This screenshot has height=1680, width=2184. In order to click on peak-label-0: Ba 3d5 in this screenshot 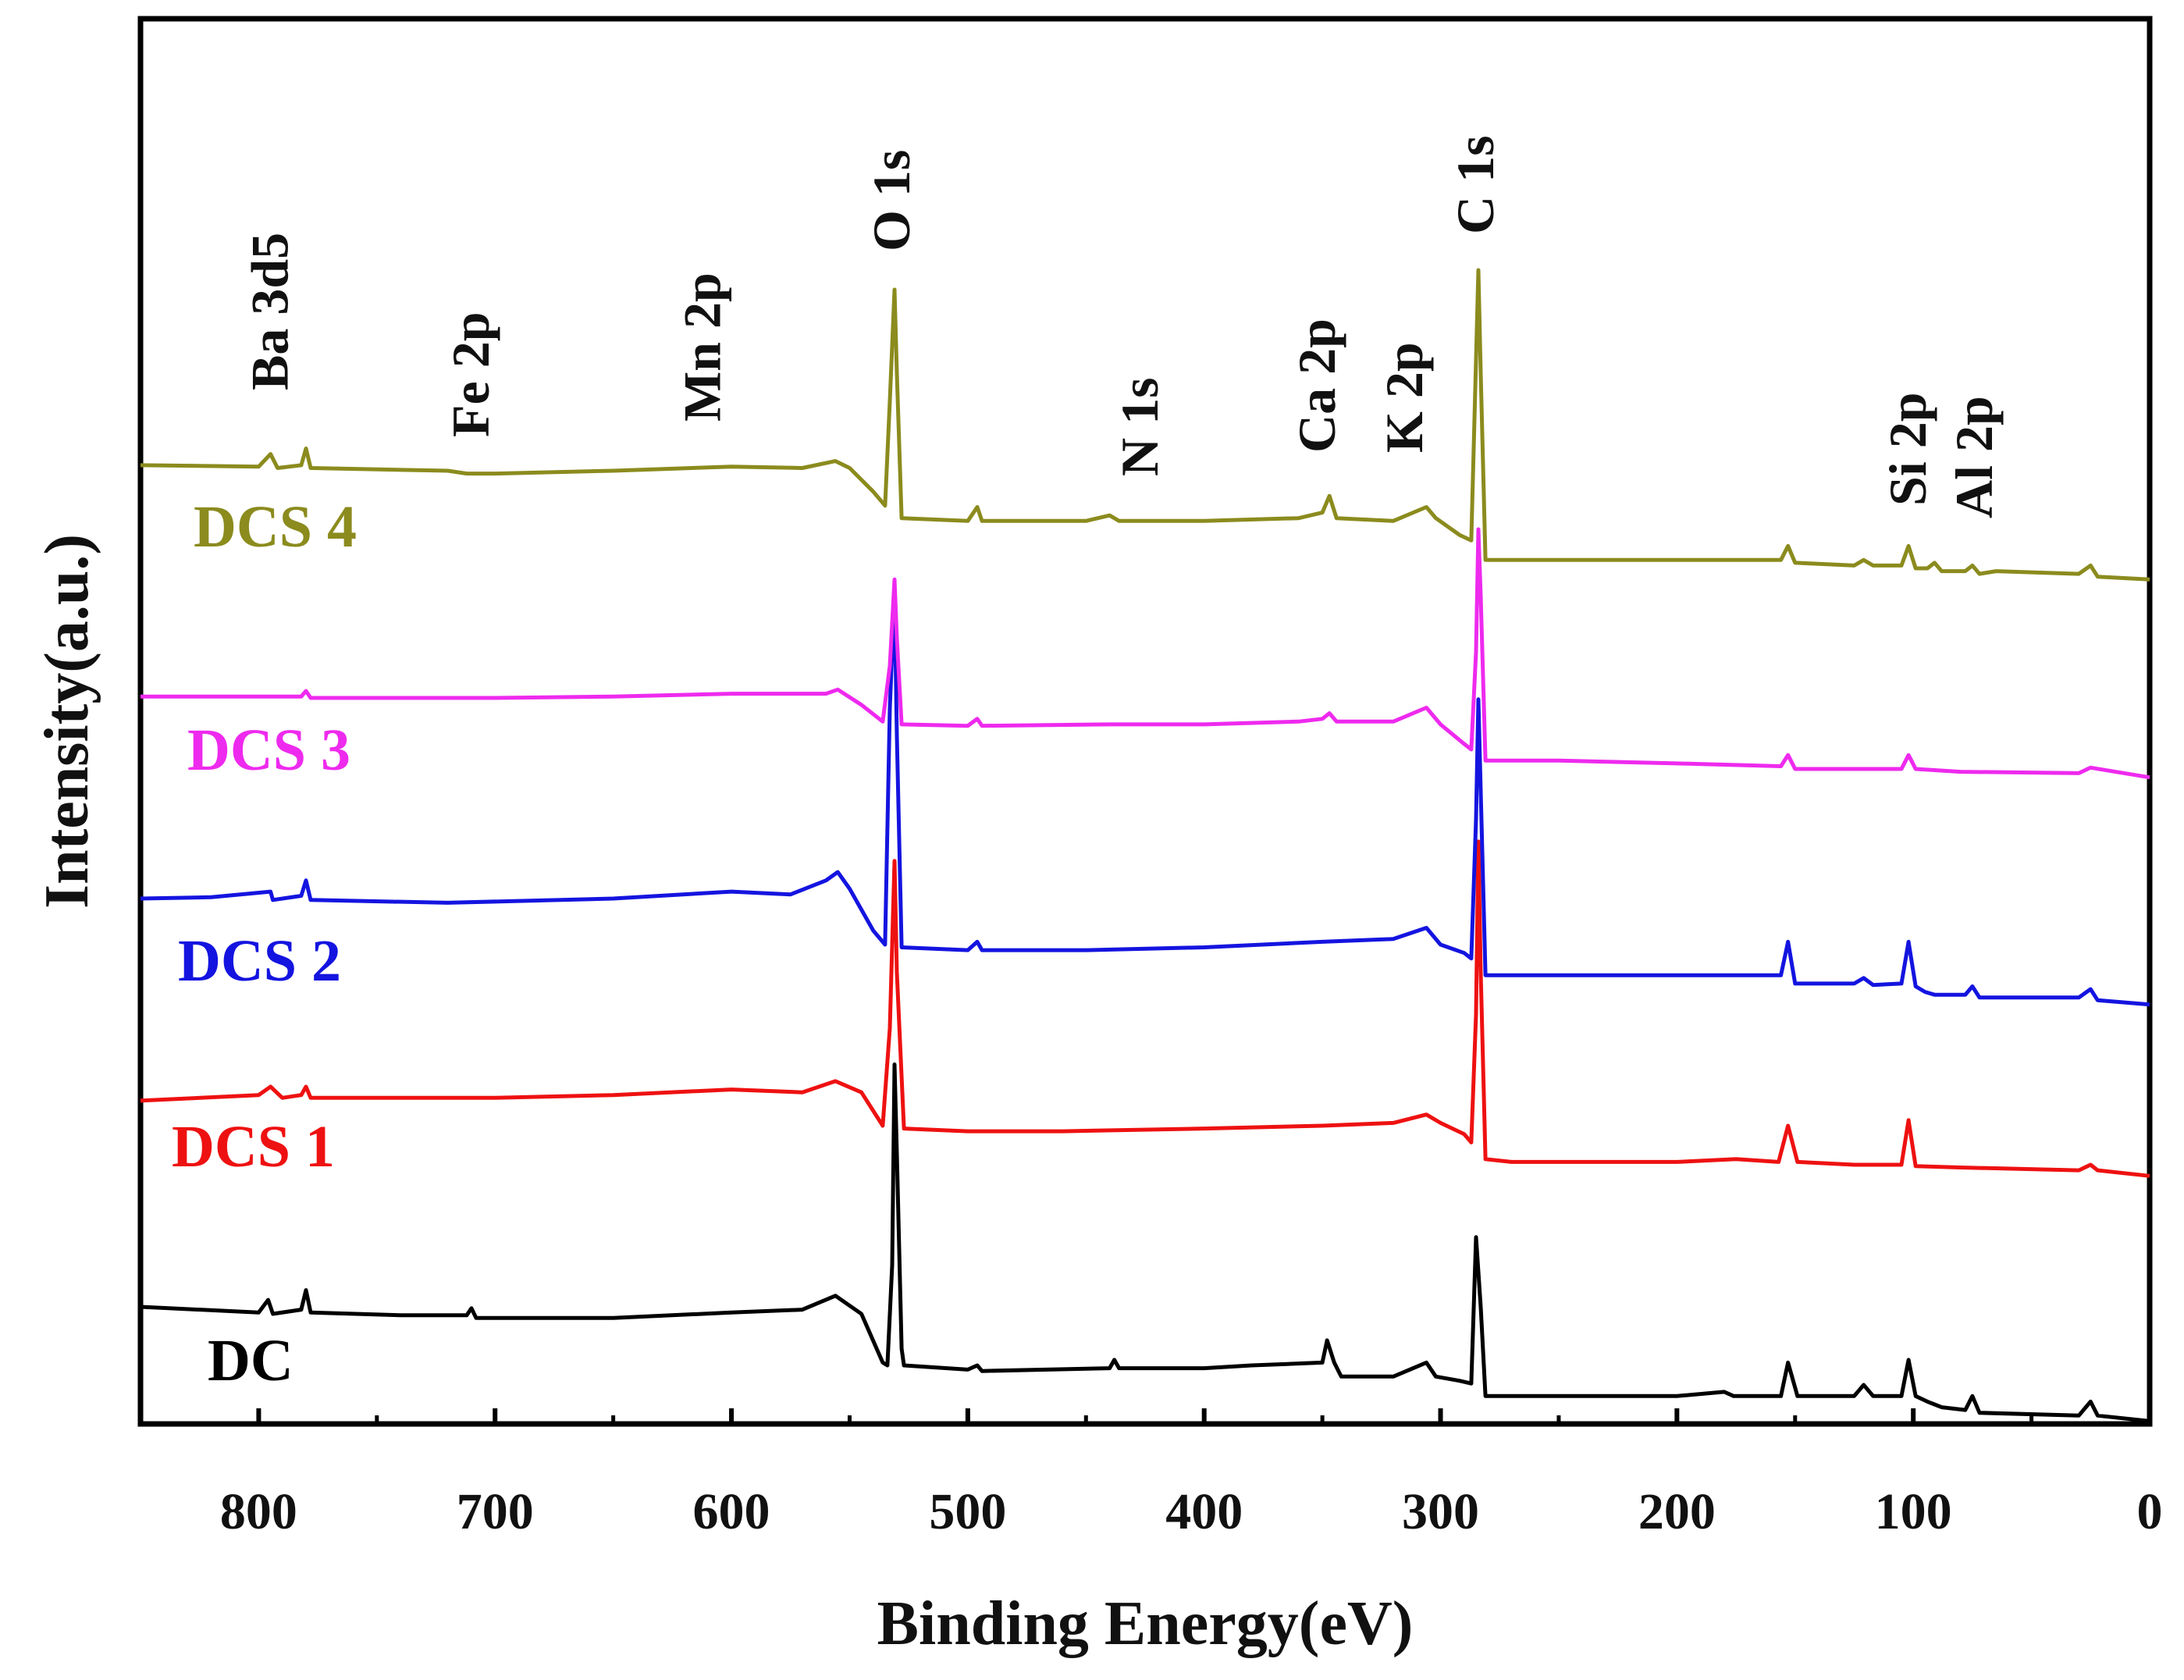, I will do `click(270, 311)`.